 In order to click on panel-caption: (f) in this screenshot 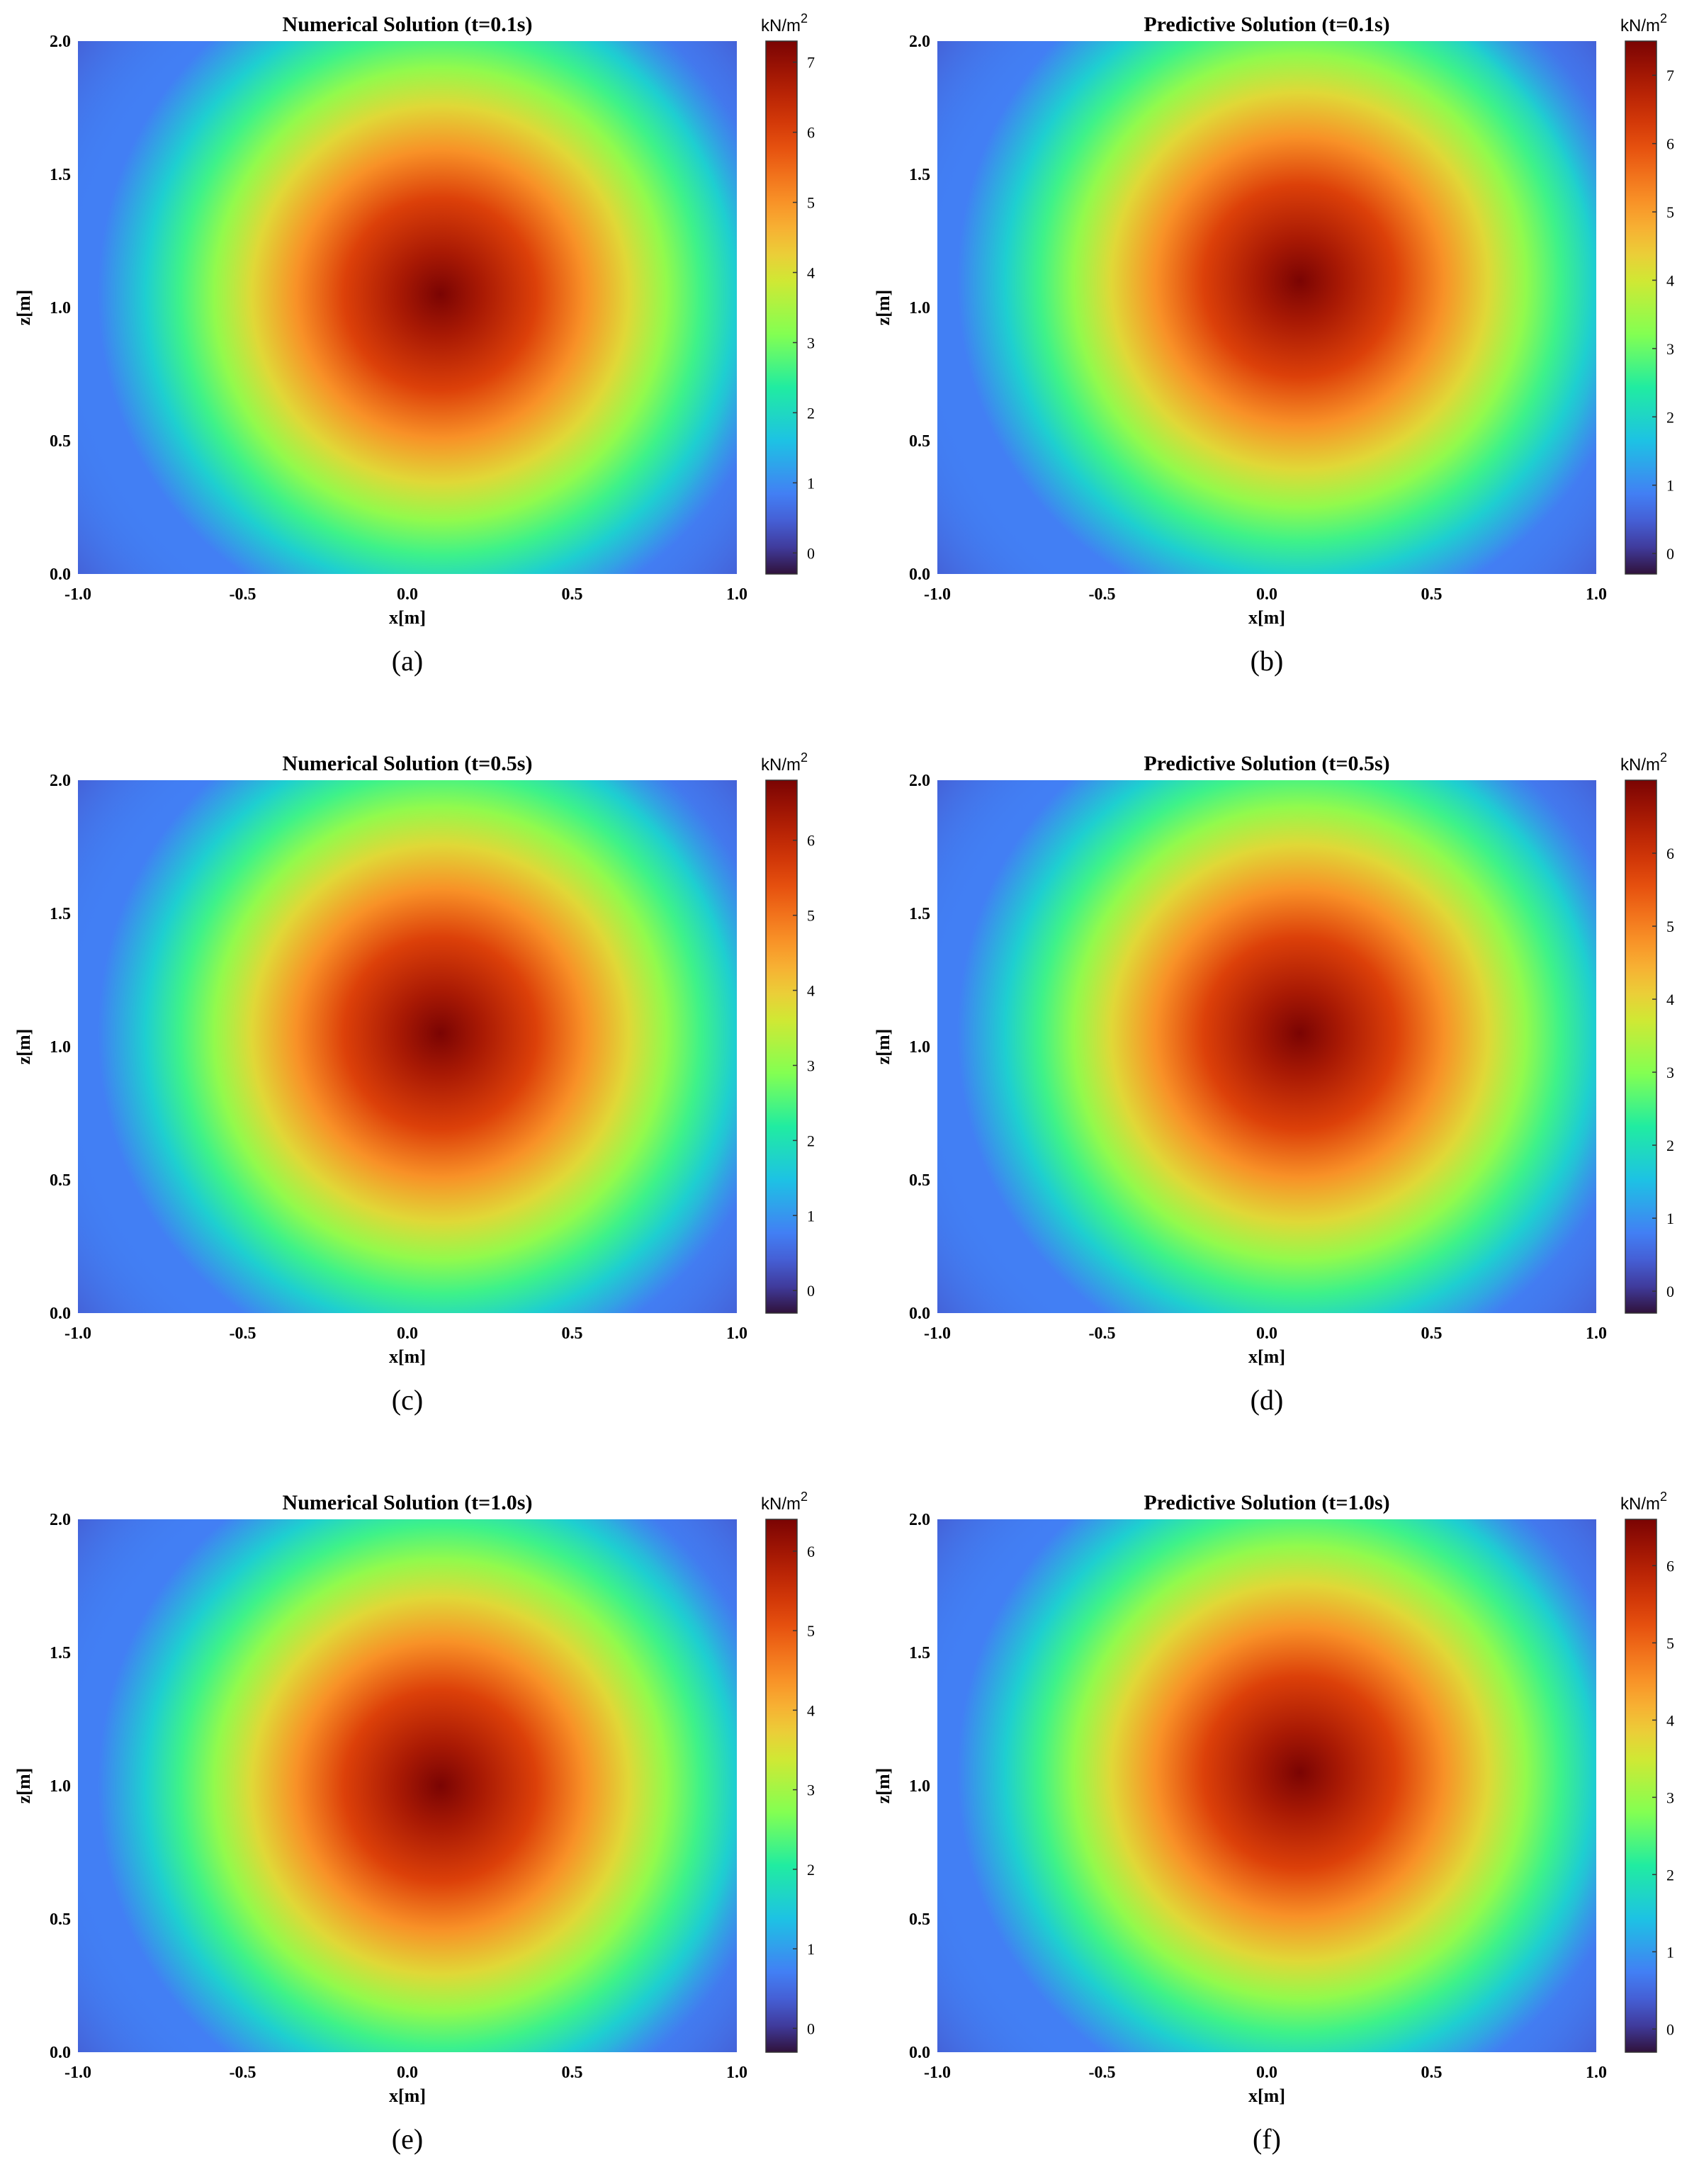, I will do `click(1267, 2139)`.